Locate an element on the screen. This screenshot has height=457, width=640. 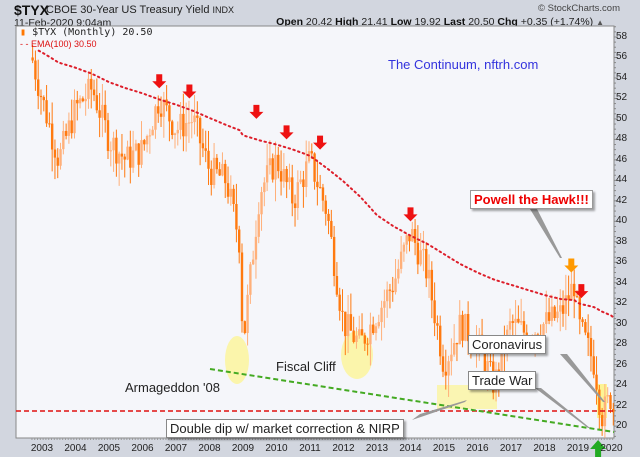
up-arrow-icon is located at coordinates (598, 448).